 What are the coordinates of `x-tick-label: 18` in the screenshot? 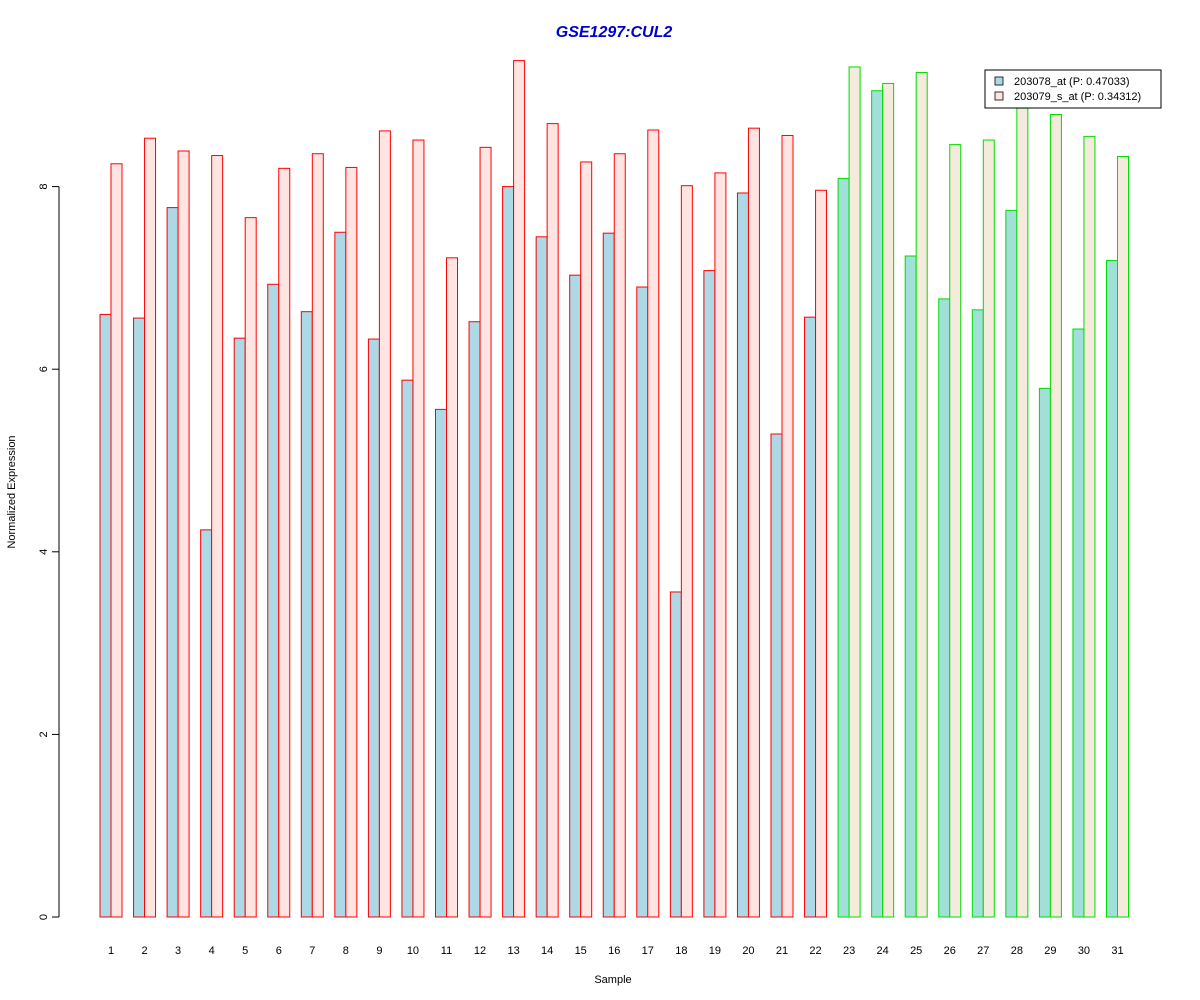 It's located at (681, 951).